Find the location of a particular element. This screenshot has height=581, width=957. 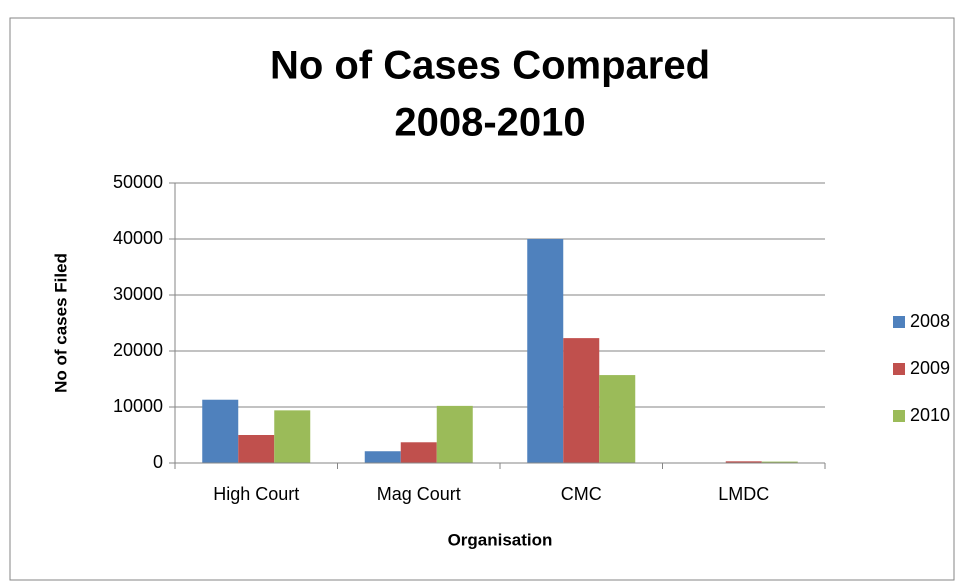

y-tick-label: 30000 is located at coordinates (138, 294).